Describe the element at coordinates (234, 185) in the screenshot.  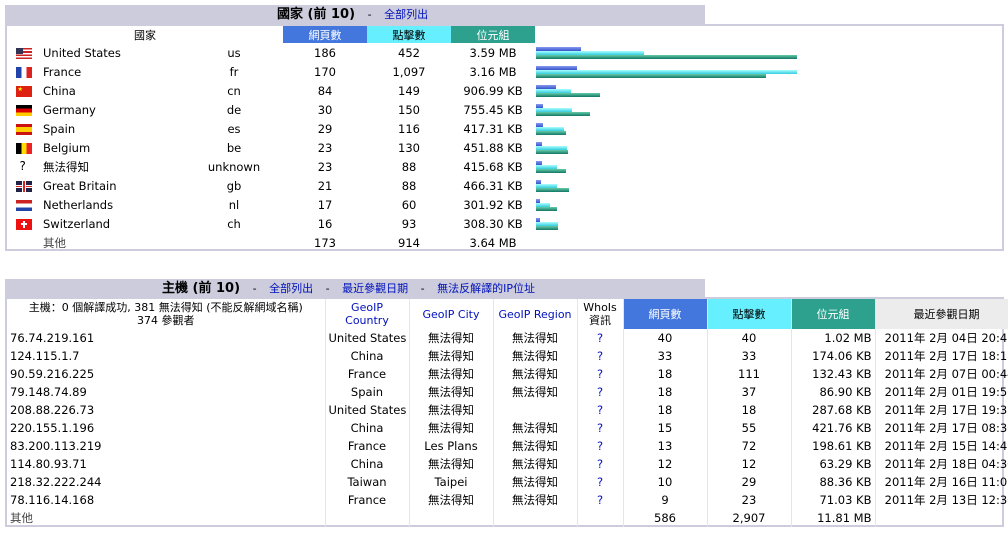
I see `country-code: gb` at that location.